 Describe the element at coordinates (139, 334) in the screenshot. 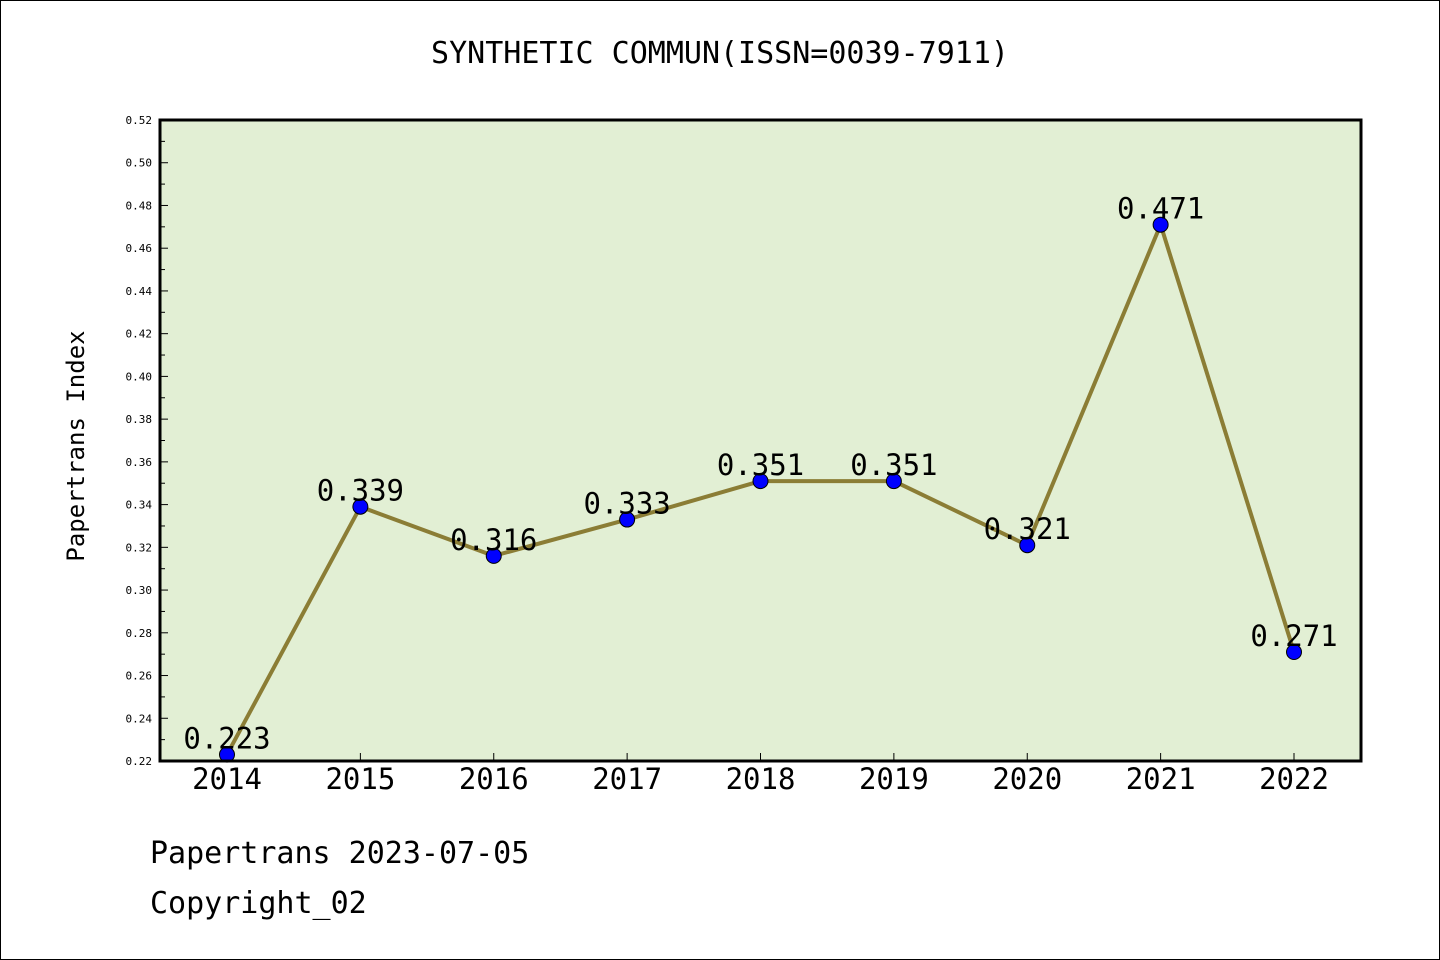

I see `y-tick-label: 0.42` at that location.